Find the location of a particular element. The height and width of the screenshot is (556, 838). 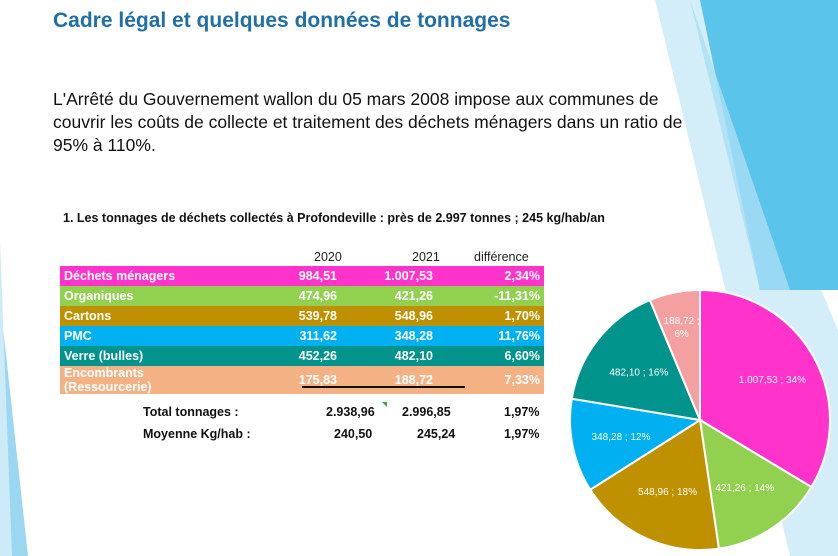

row-value-2021: 1.007,53 is located at coordinates (408, 276).